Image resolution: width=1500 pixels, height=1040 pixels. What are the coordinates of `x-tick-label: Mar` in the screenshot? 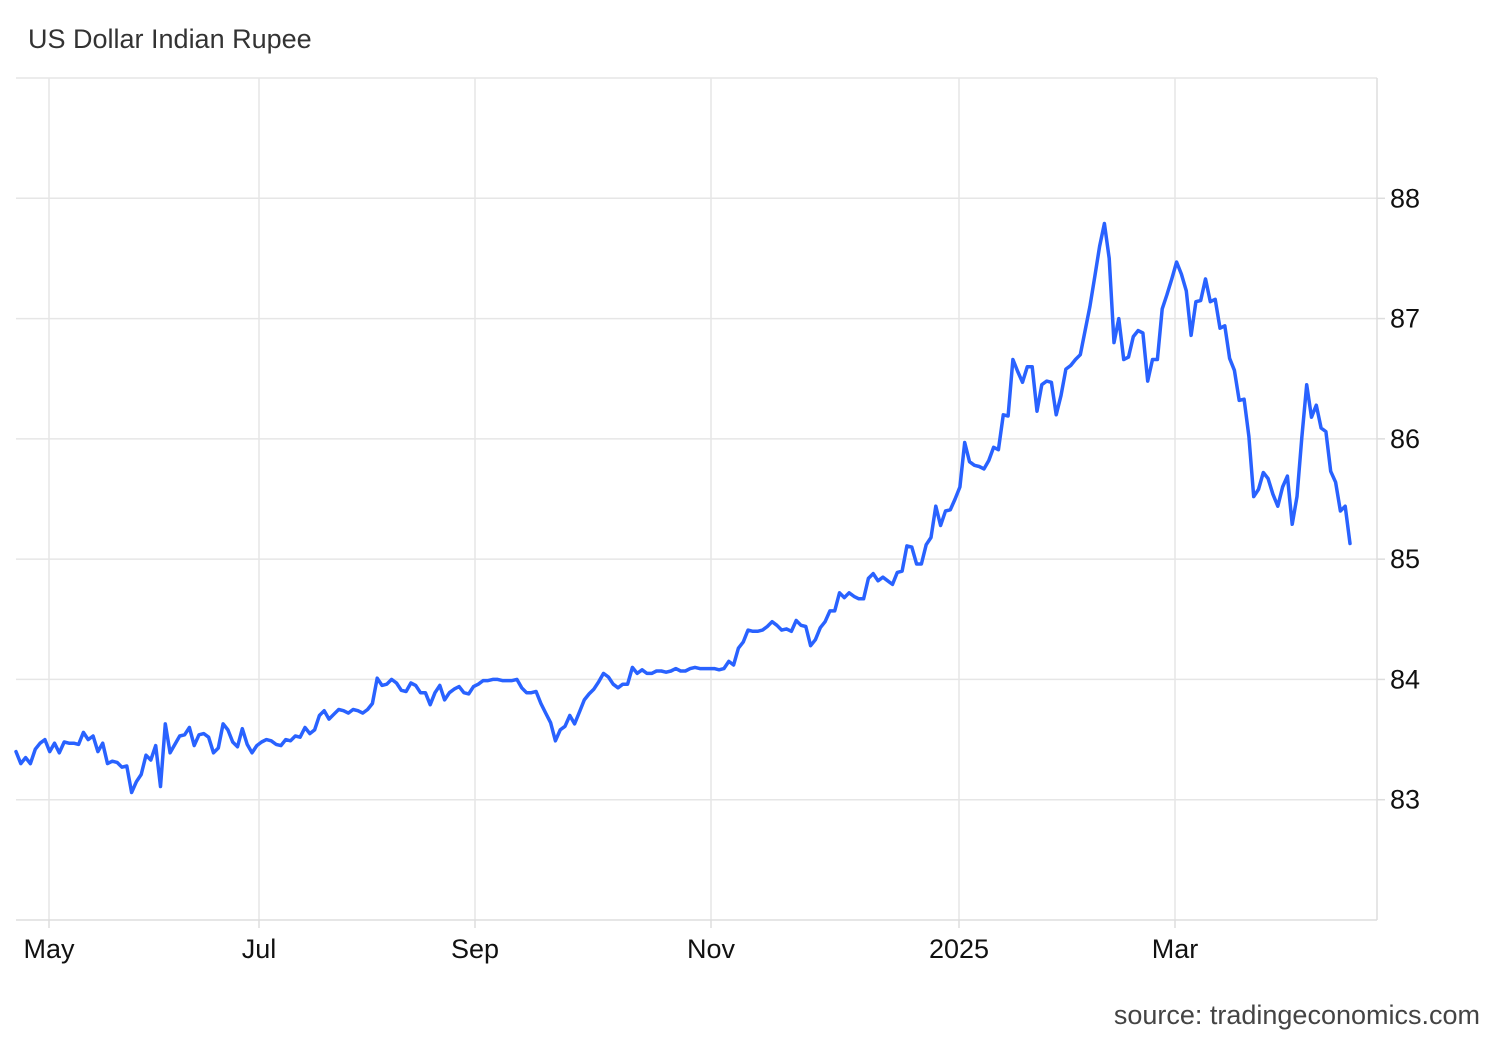 It's located at (1175, 949).